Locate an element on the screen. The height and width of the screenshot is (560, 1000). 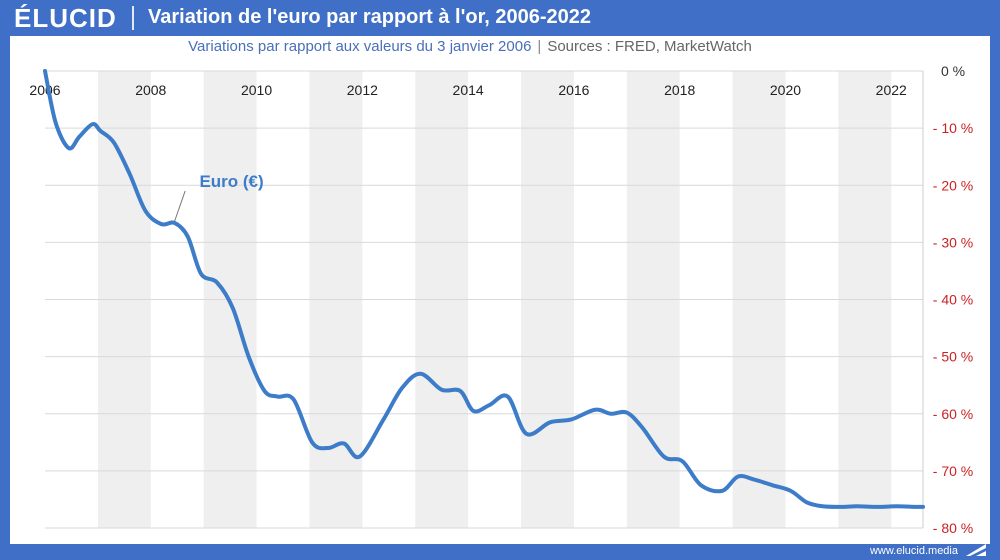
x-tick-label: 2012 is located at coordinates (362, 90).